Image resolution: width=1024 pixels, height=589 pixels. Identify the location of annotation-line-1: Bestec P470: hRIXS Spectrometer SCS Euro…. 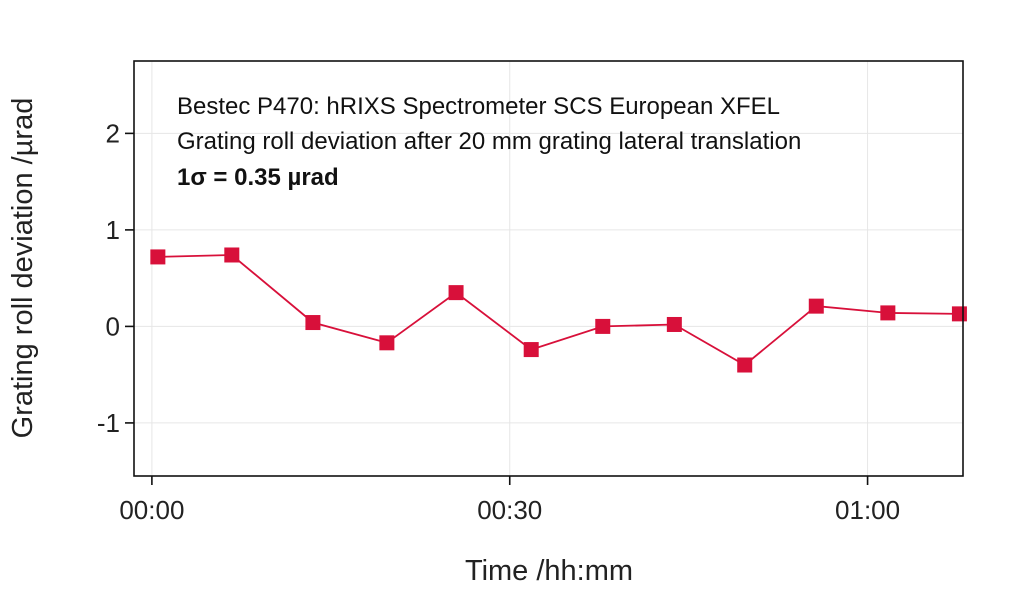
(478, 106).